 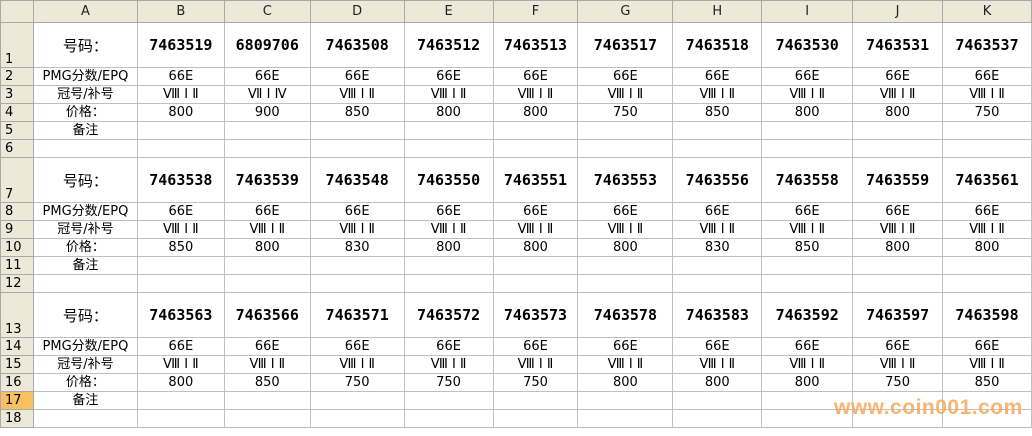 What do you see at coordinates (267, 112) in the screenshot?
I see `cell-C4: 900` at bounding box center [267, 112].